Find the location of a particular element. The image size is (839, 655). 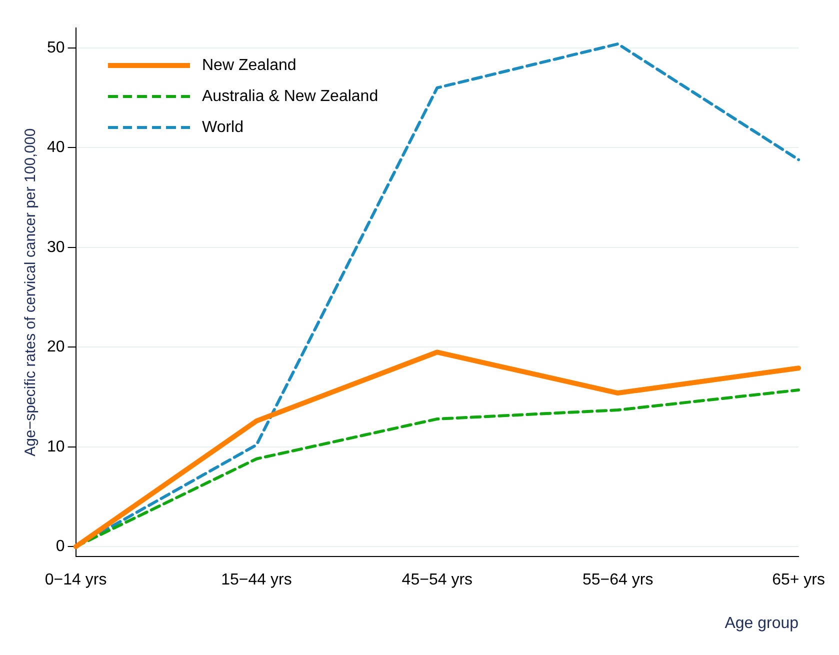

legend-label: Australia & New Zealand is located at coordinates (290, 97).